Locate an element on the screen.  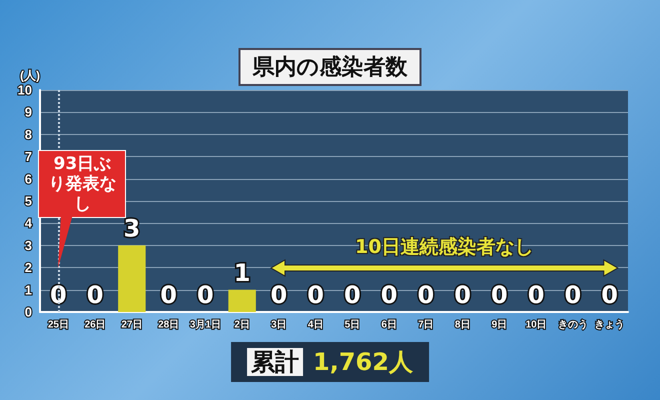
y-tick-label: 7 is located at coordinates (28, 156).